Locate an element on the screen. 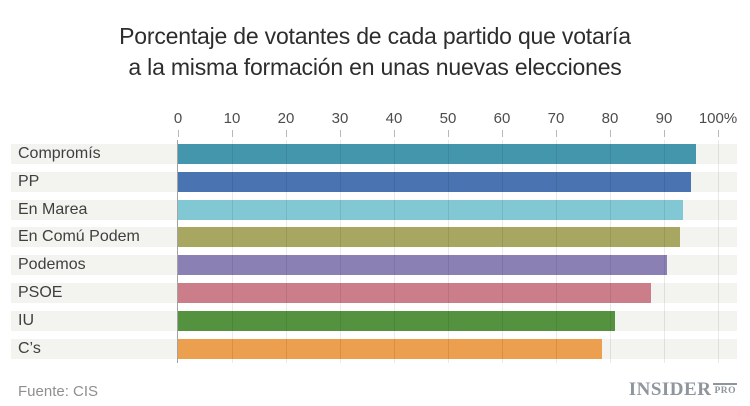 Image resolution: width=750 pixels, height=406 pixels. y-axis-line is located at coordinates (177, 251).